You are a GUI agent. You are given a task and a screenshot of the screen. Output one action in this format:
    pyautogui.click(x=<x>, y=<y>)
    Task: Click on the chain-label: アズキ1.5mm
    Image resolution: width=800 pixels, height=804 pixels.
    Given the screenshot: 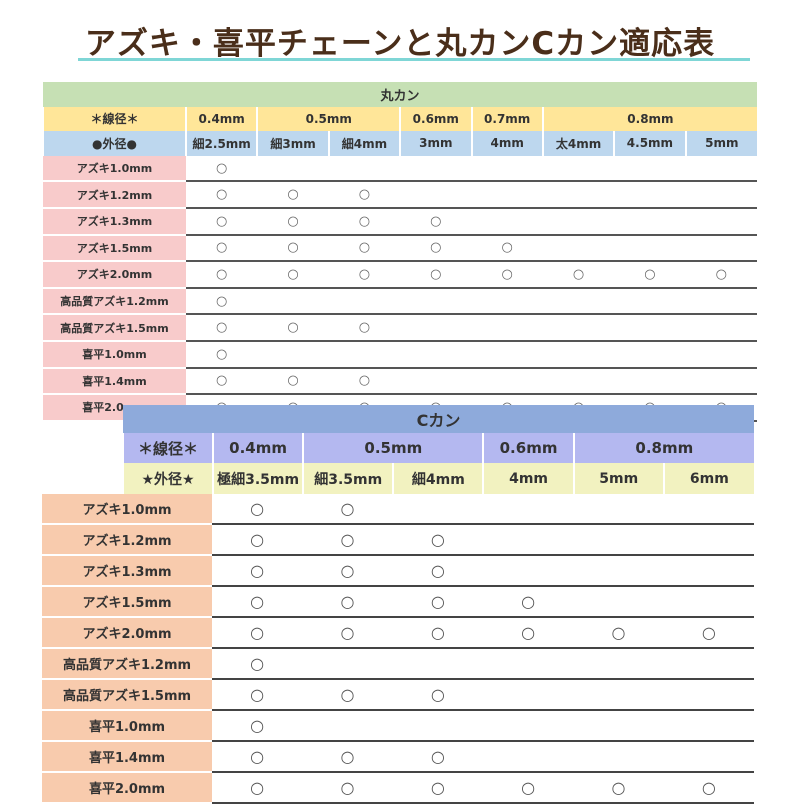 What is the action you would take?
    pyautogui.click(x=127, y=602)
    